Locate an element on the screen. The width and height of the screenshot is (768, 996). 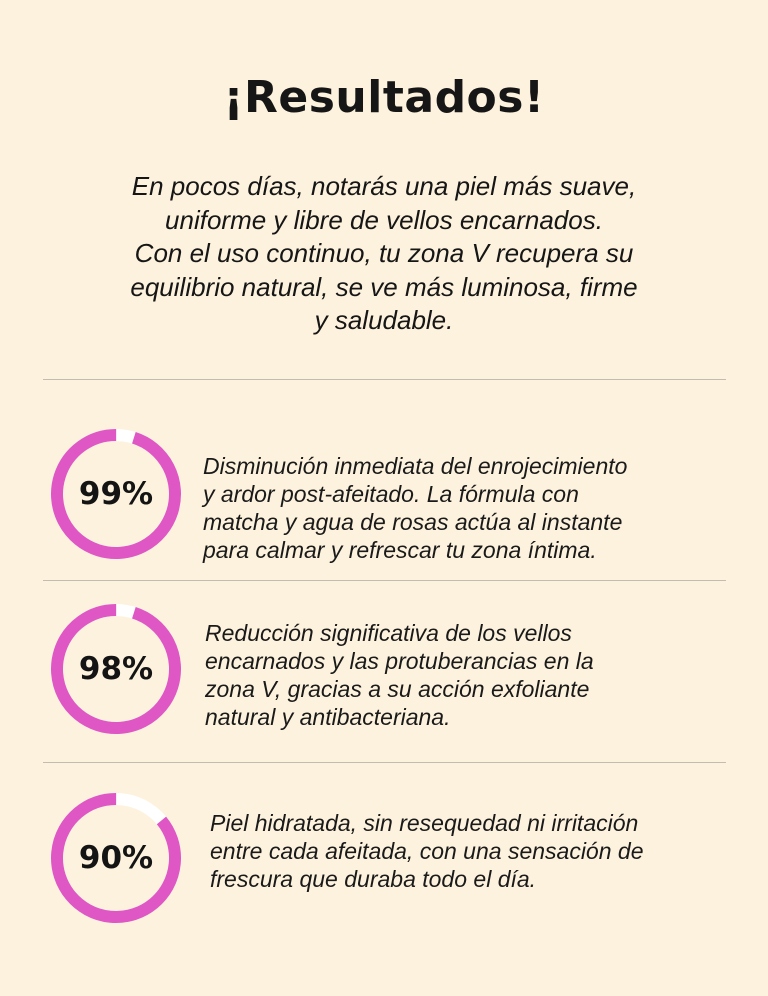
page-title: ¡Resultados! is located at coordinates (384, 97).